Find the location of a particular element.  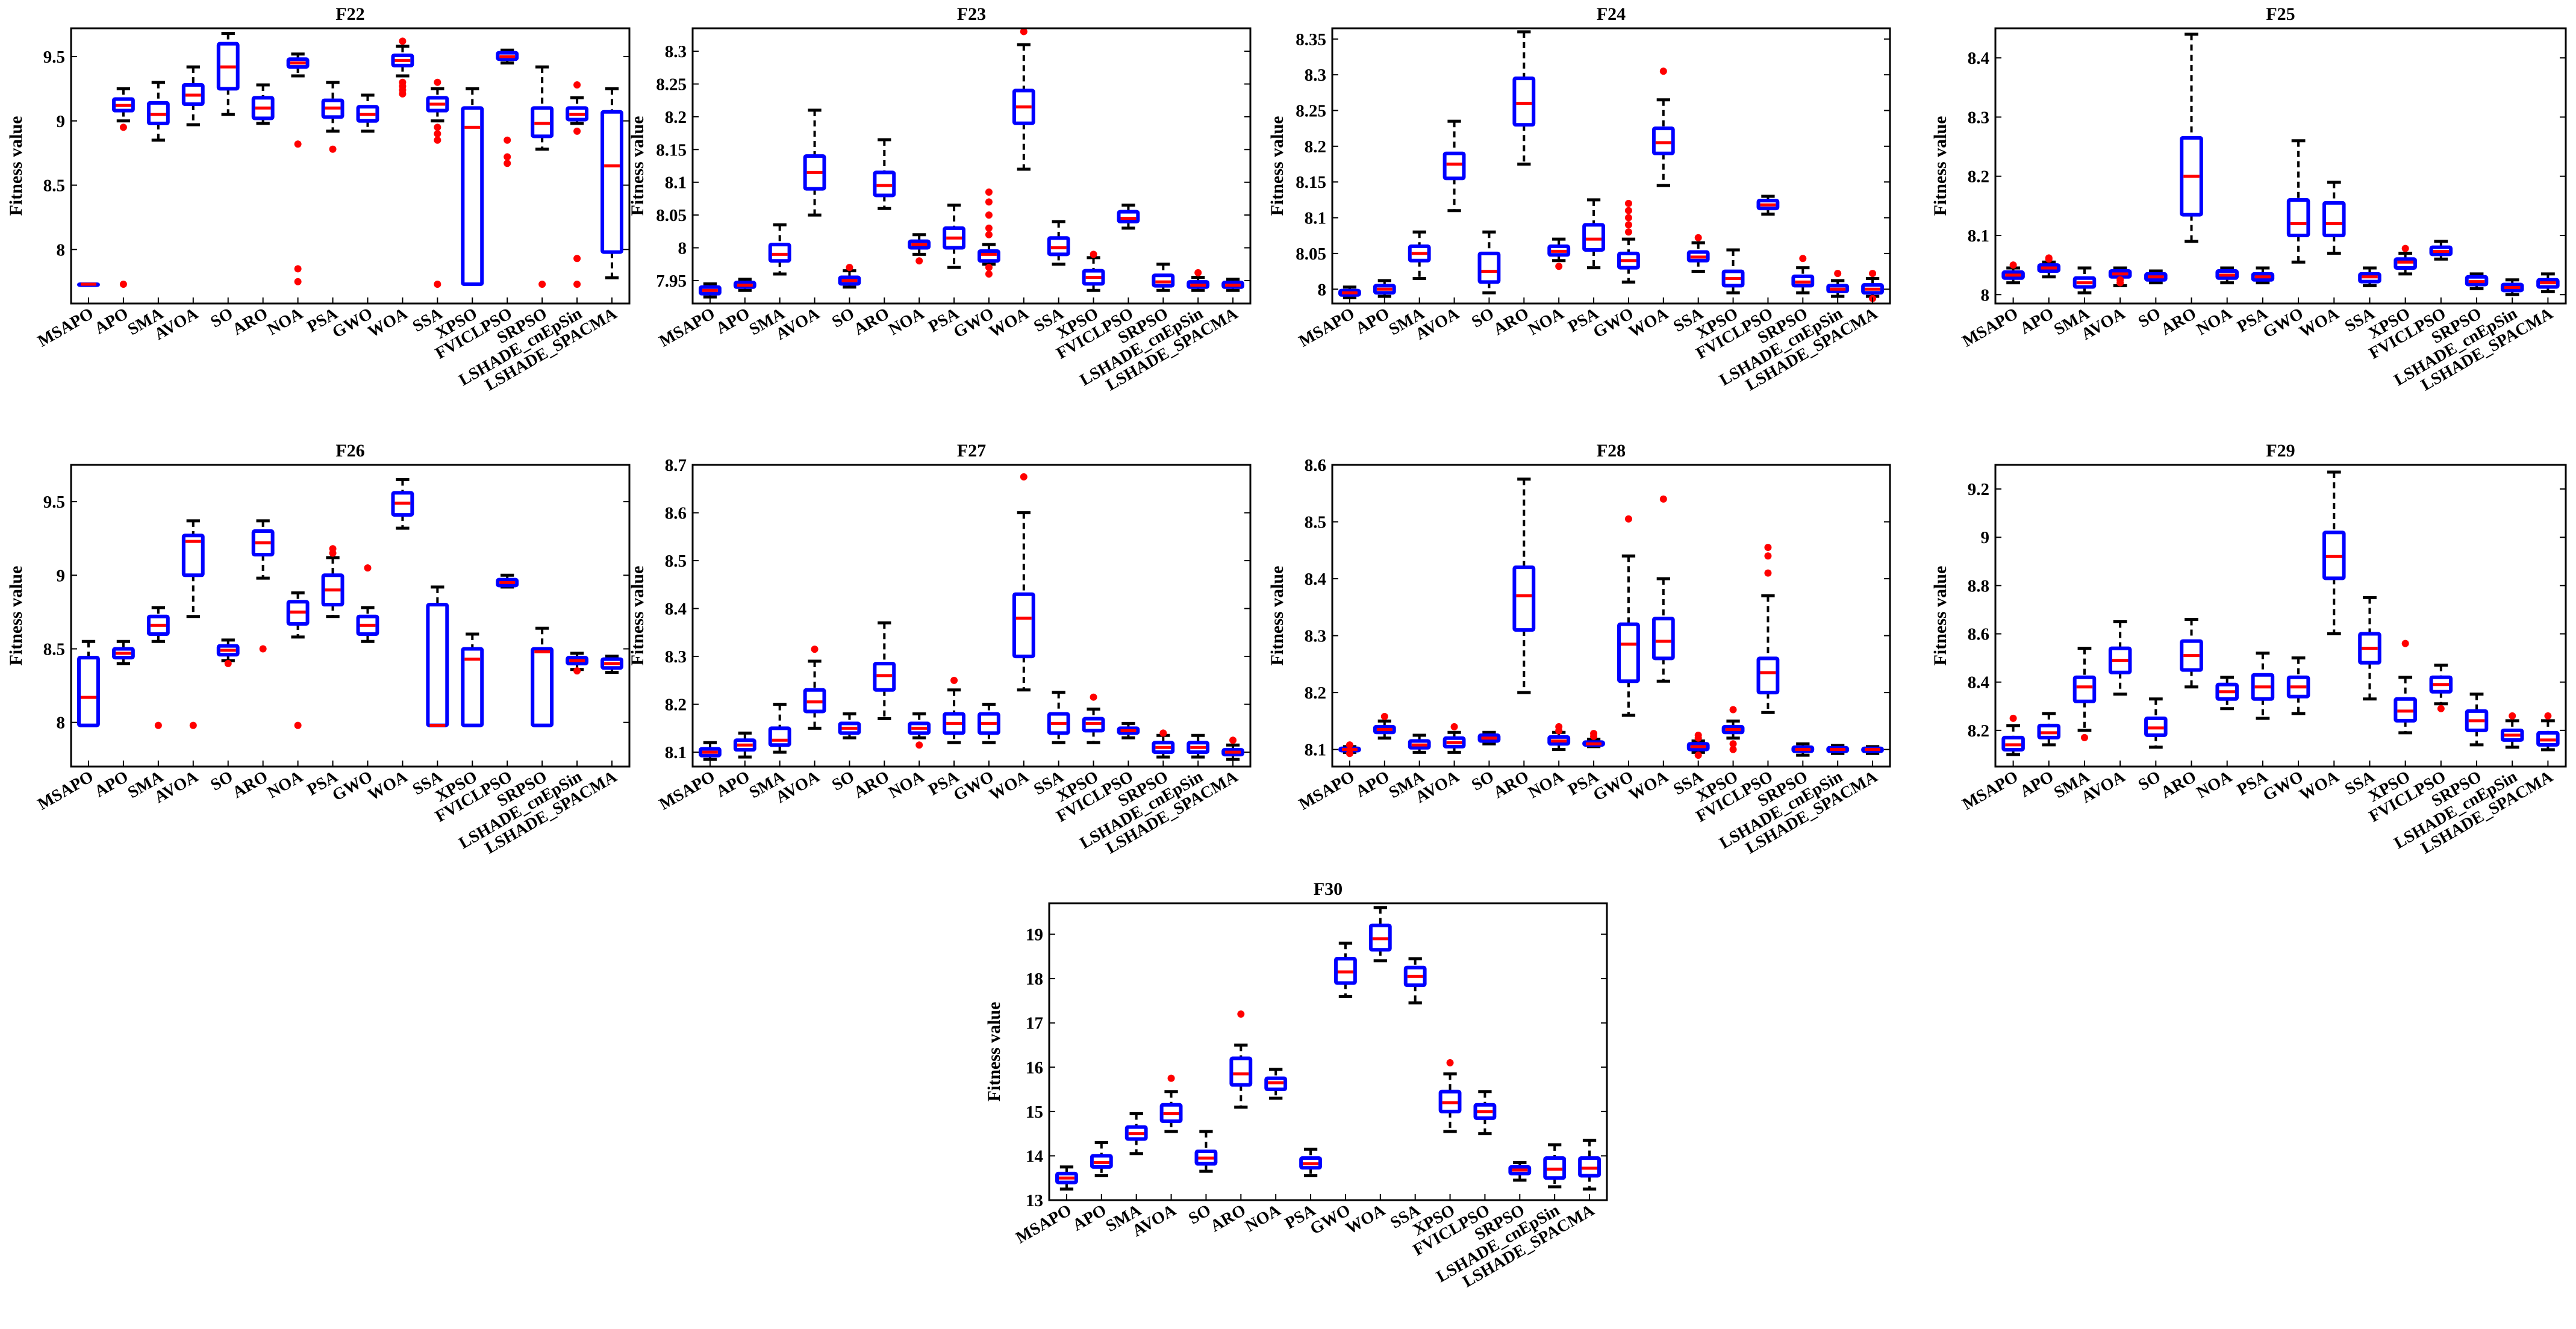

y-tick-label: 8.3 is located at coordinates (676, 657).